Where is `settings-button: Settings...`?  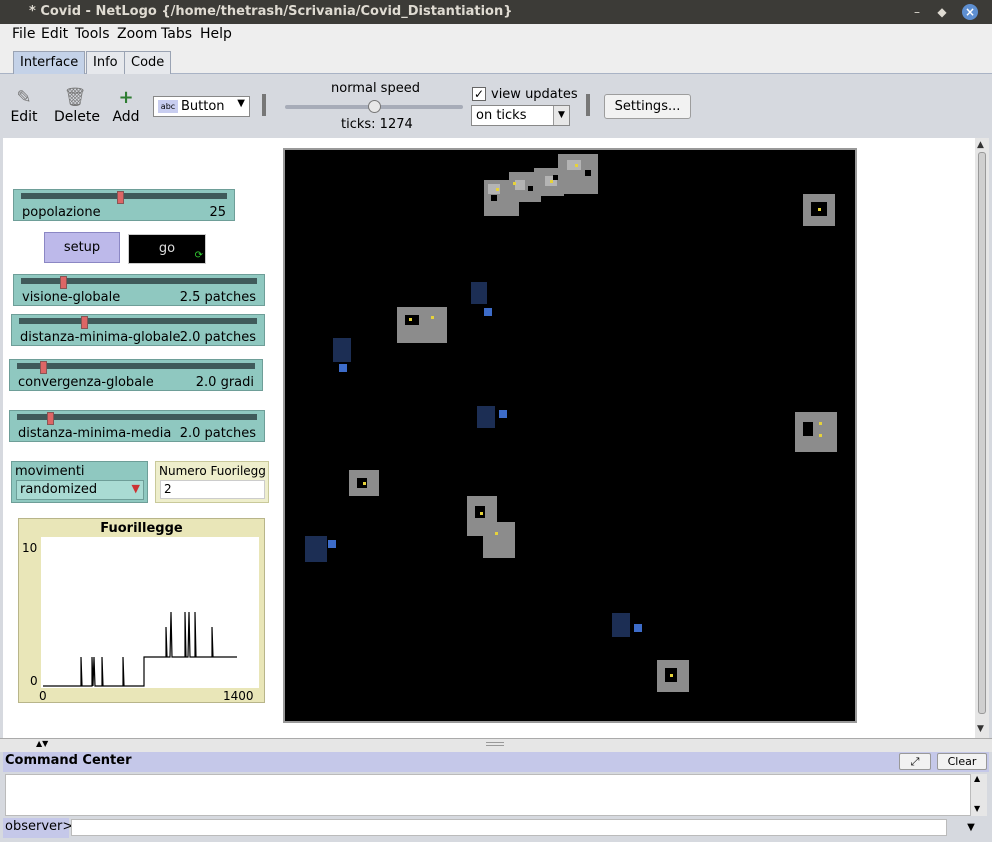 settings-button: Settings... is located at coordinates (647, 106).